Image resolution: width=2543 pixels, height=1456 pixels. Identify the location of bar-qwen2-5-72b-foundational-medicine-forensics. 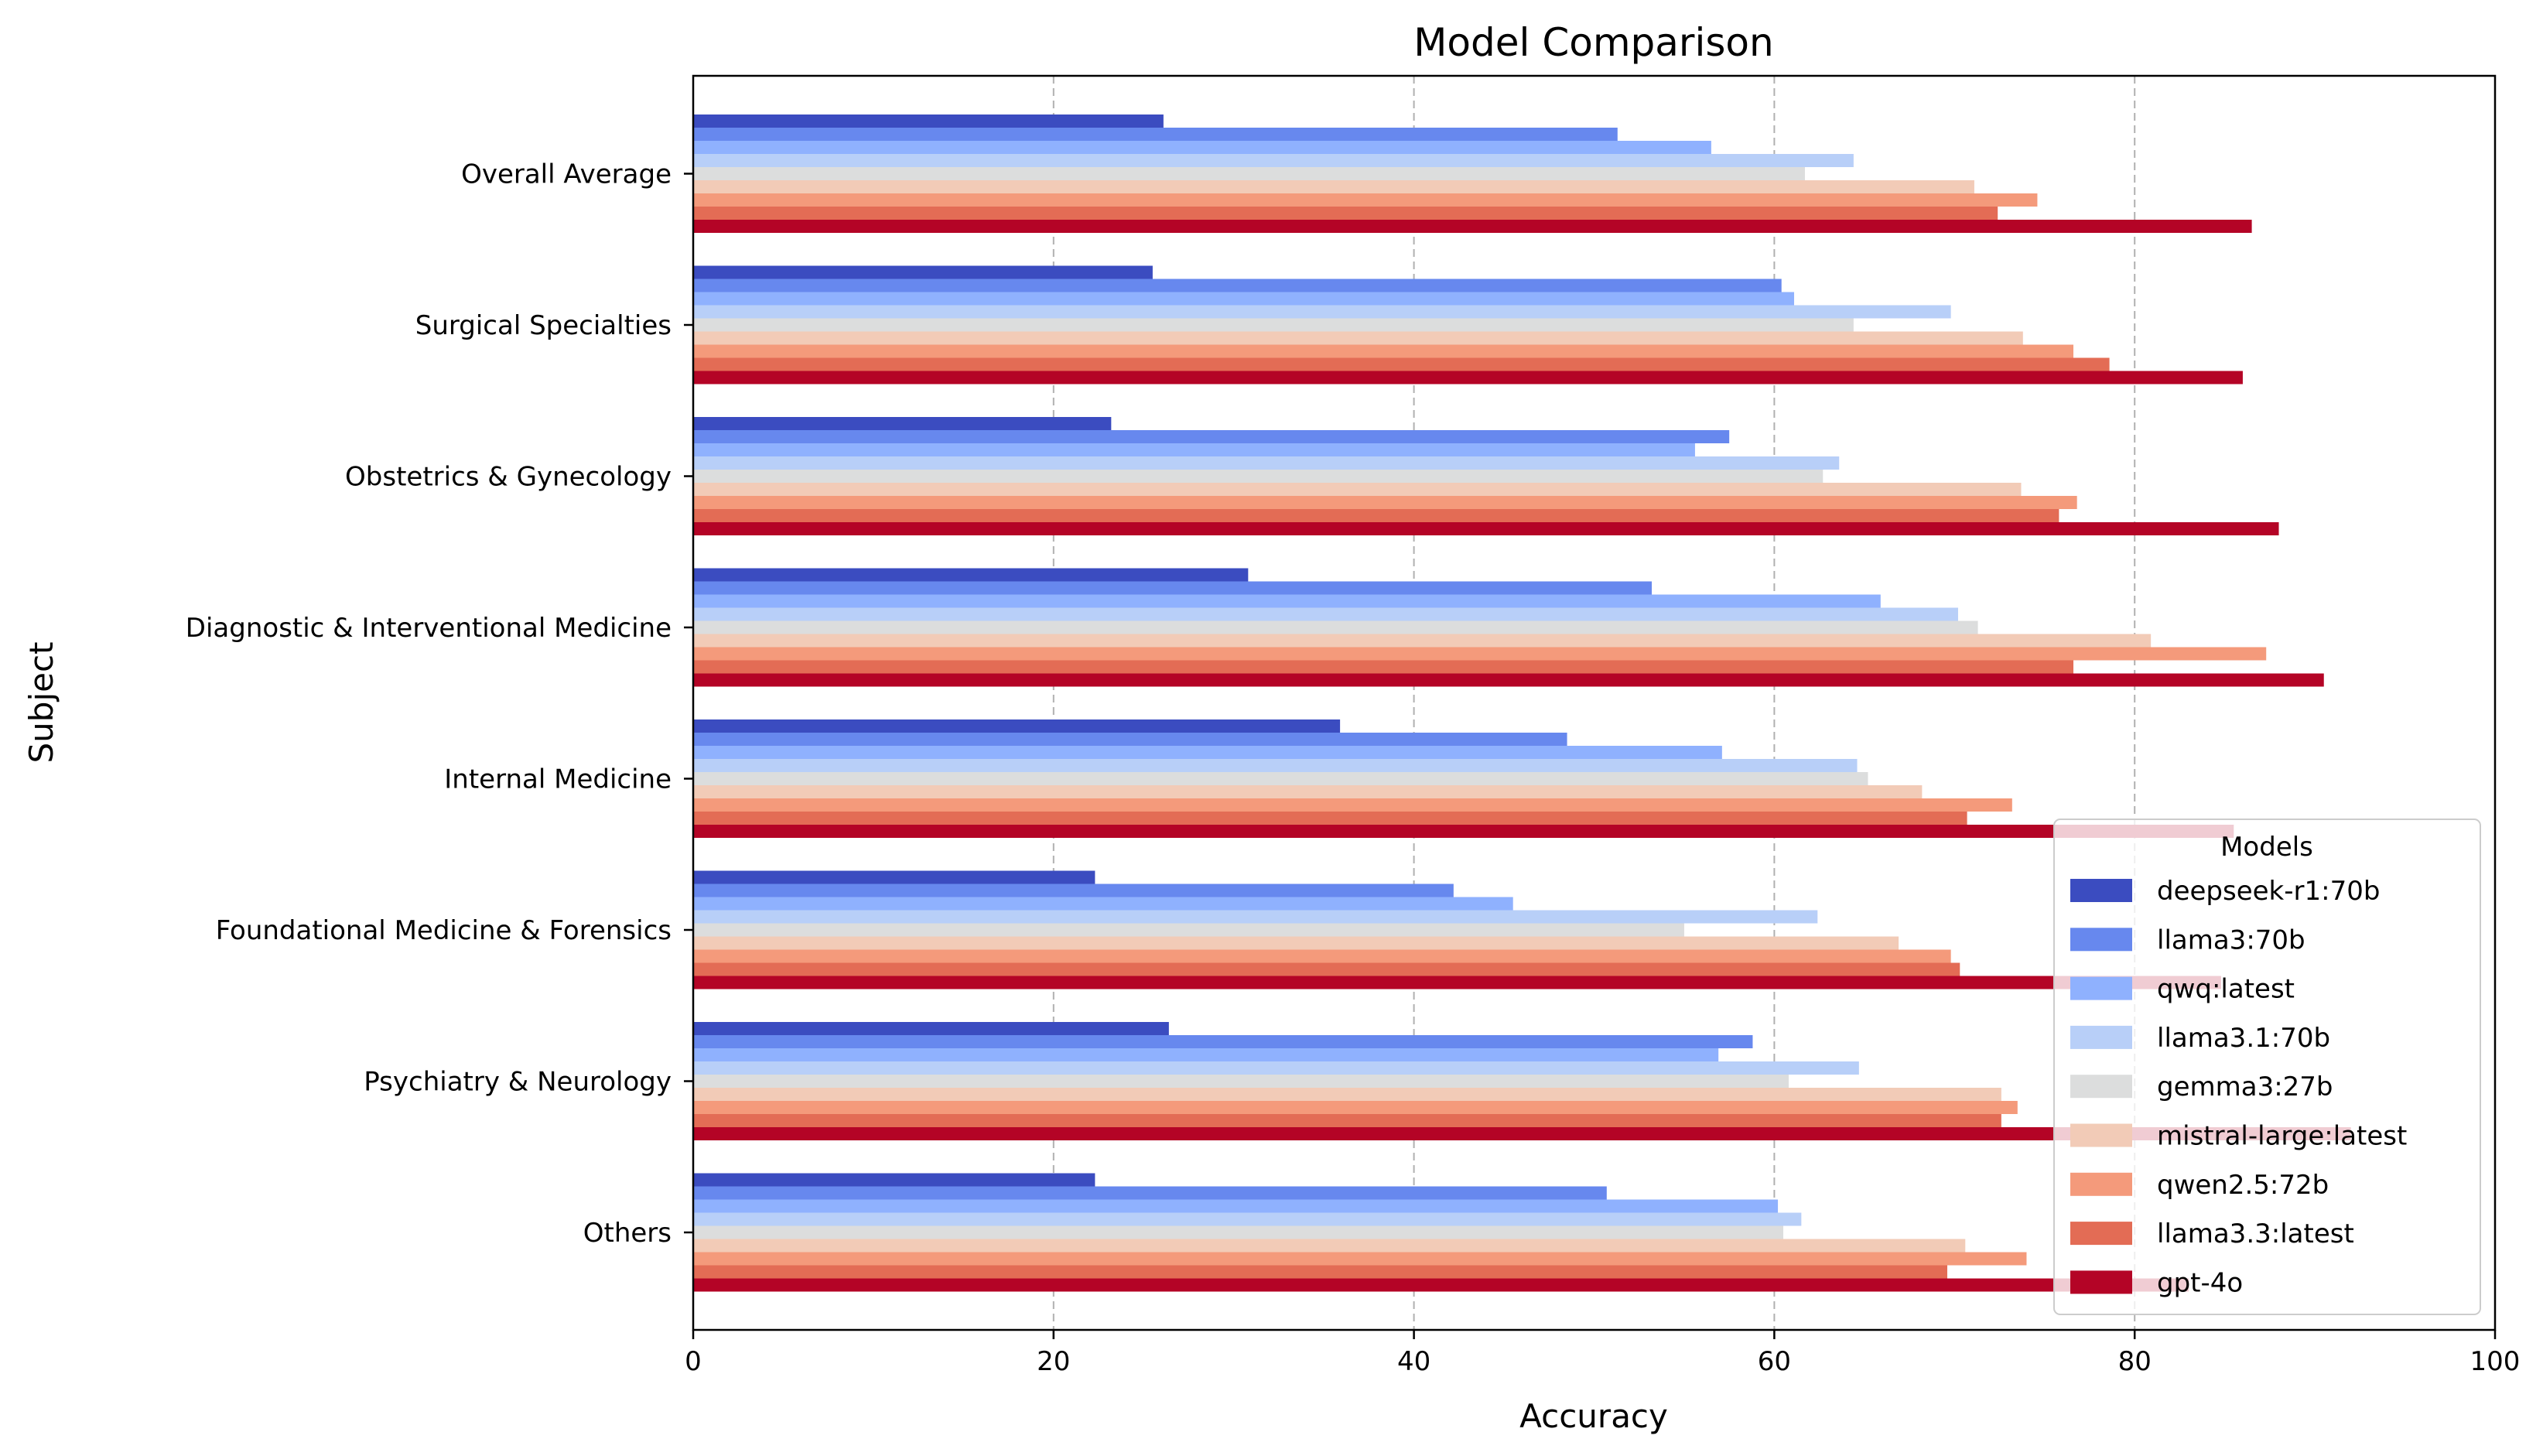
(1322, 956).